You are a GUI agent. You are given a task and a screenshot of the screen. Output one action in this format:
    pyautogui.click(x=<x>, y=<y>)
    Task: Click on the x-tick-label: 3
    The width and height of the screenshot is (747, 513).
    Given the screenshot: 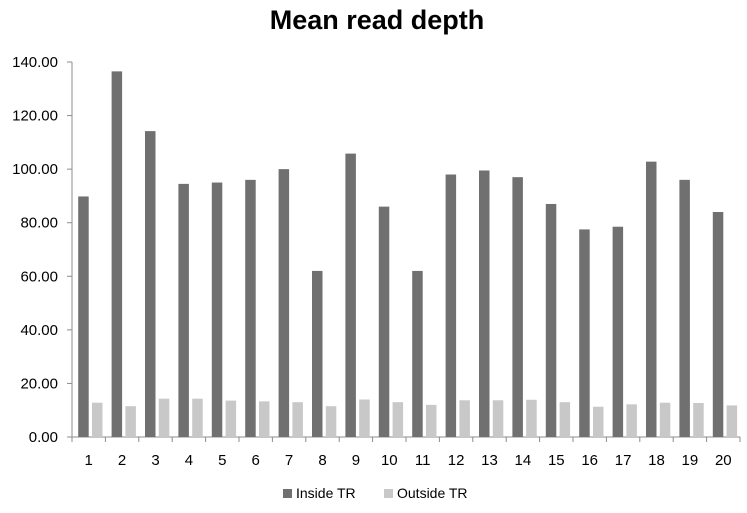 What is the action you would take?
    pyautogui.click(x=155, y=460)
    